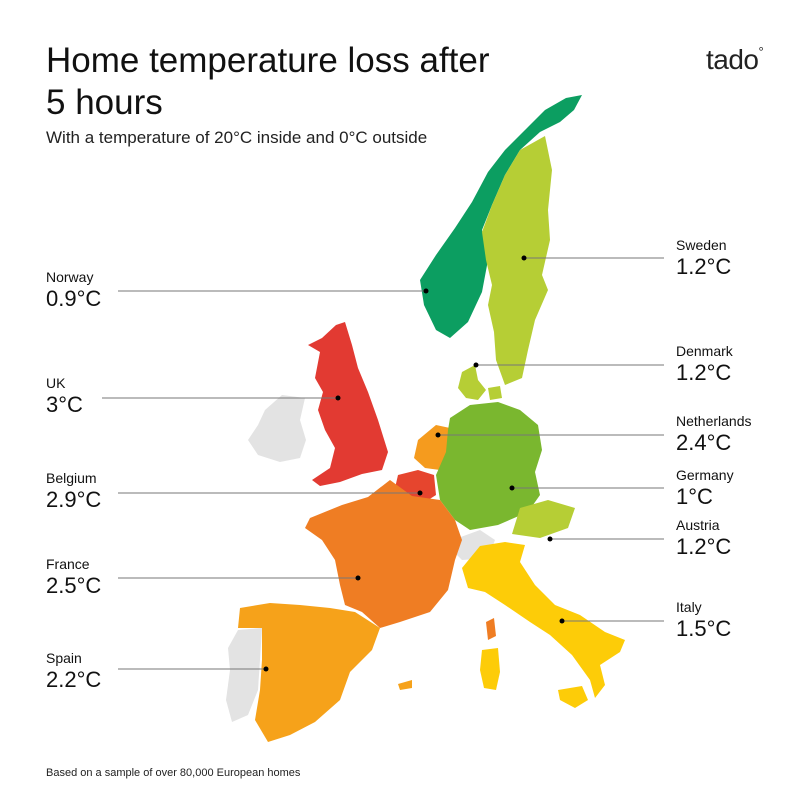  I want to click on austria-value: 1.2°C, so click(704, 546).